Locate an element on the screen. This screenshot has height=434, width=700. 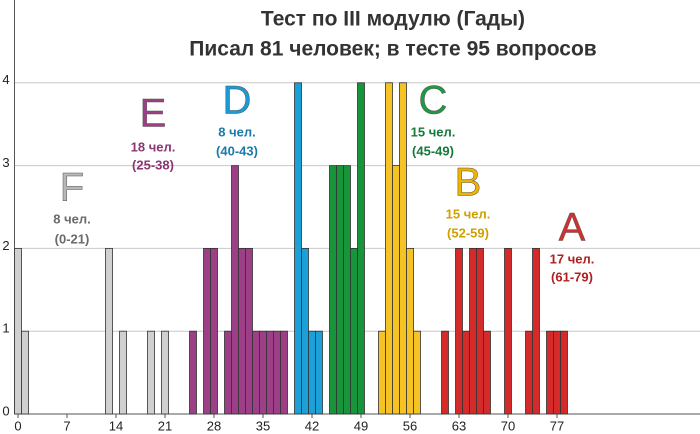
y-tick-label: 4 is located at coordinates (5, 79).